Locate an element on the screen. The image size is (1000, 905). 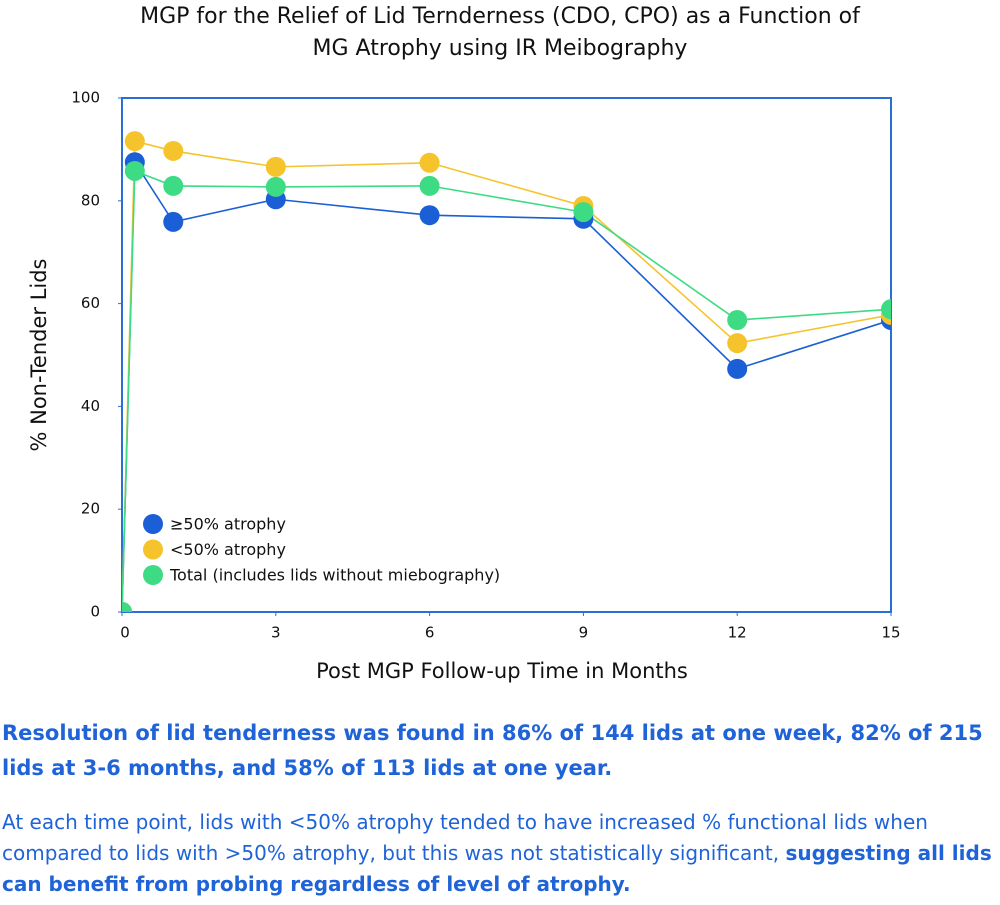
legend-label: <50% atrophy is located at coordinates (228, 549).